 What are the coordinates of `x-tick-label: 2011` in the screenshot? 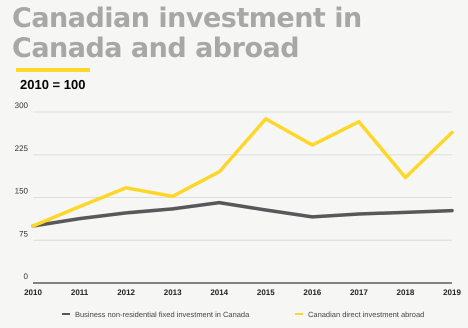 It's located at (79, 292).